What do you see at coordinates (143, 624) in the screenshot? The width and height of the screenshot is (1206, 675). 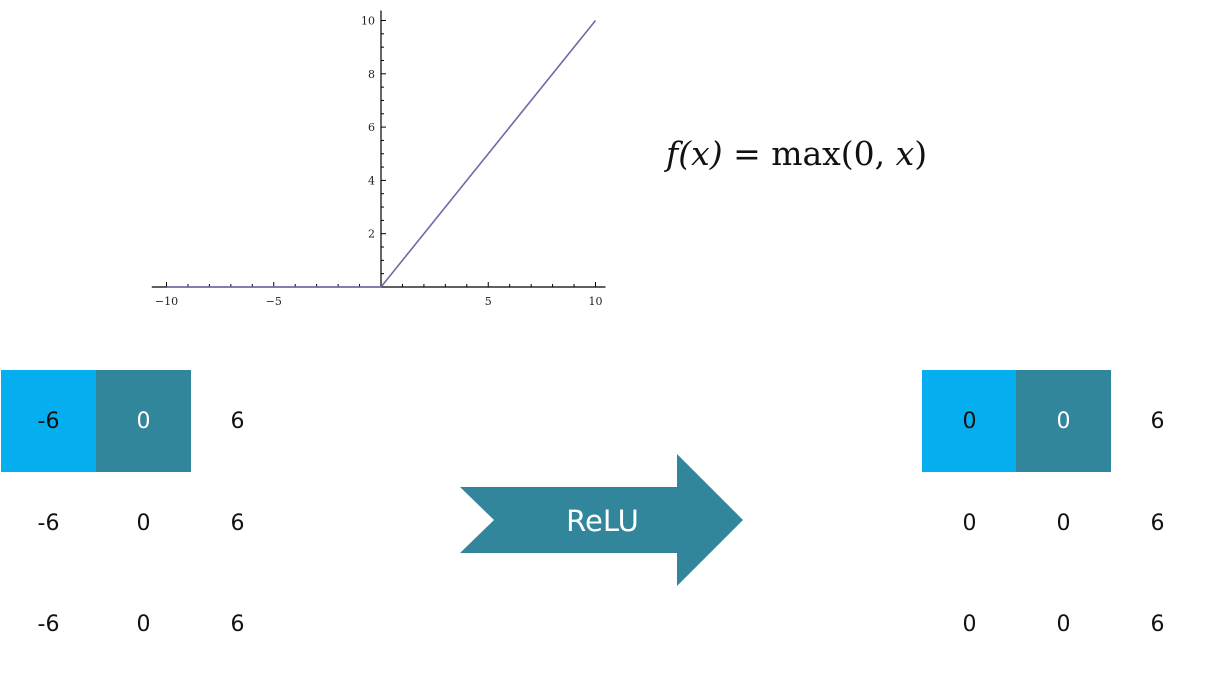 I see `input-cell-r2-c1: 0` at bounding box center [143, 624].